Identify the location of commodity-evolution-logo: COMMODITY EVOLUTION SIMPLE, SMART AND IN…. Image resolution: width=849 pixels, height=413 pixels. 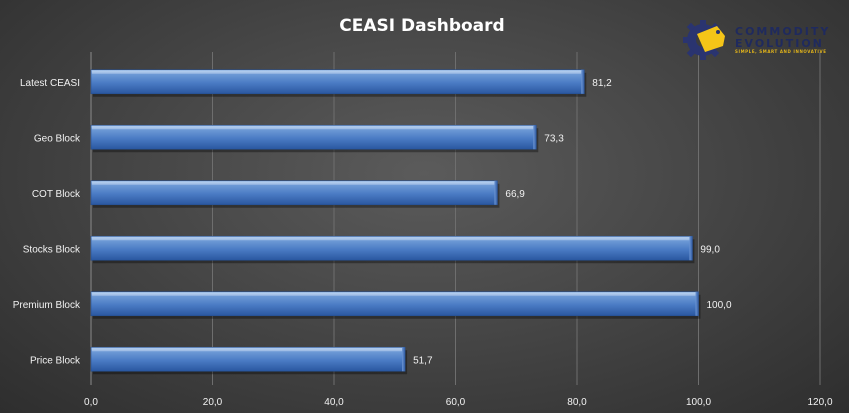
(756, 40).